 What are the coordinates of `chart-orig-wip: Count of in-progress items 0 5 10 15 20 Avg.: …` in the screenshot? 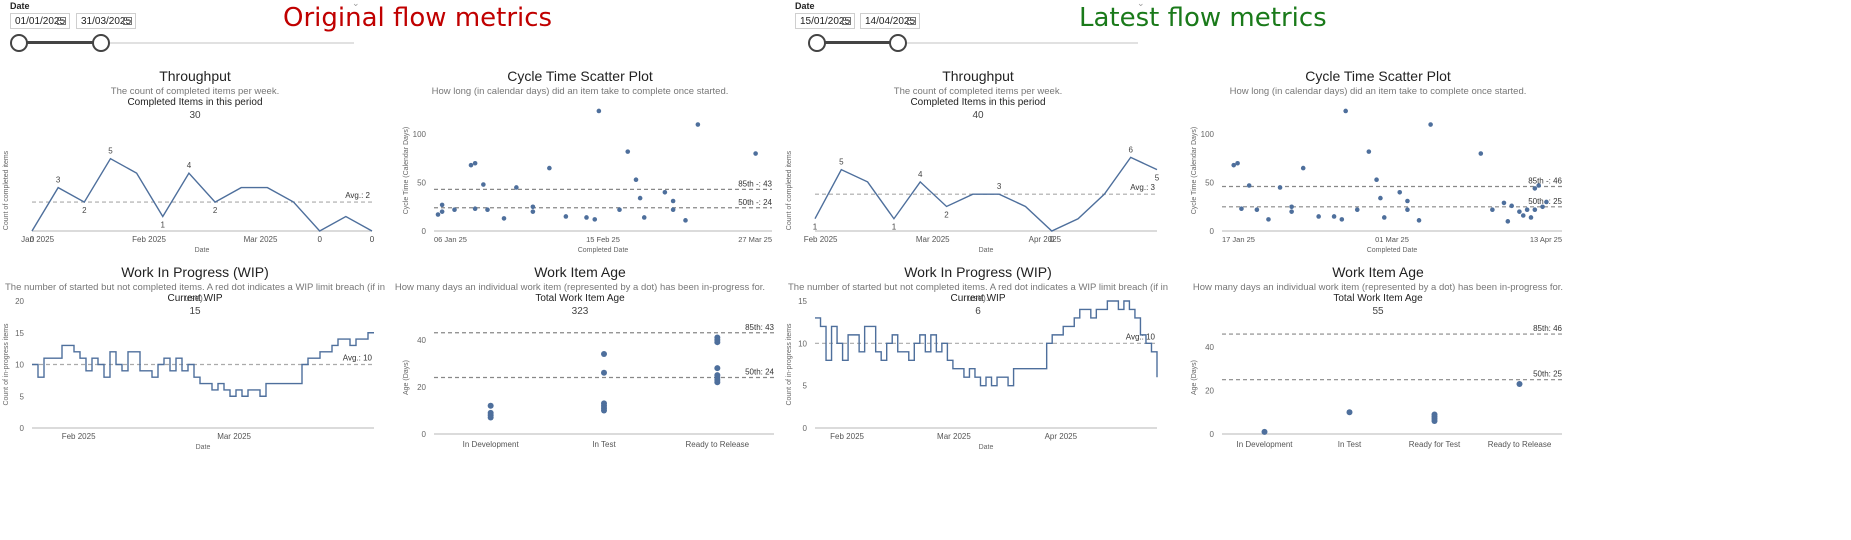 It's located at (188, 374).